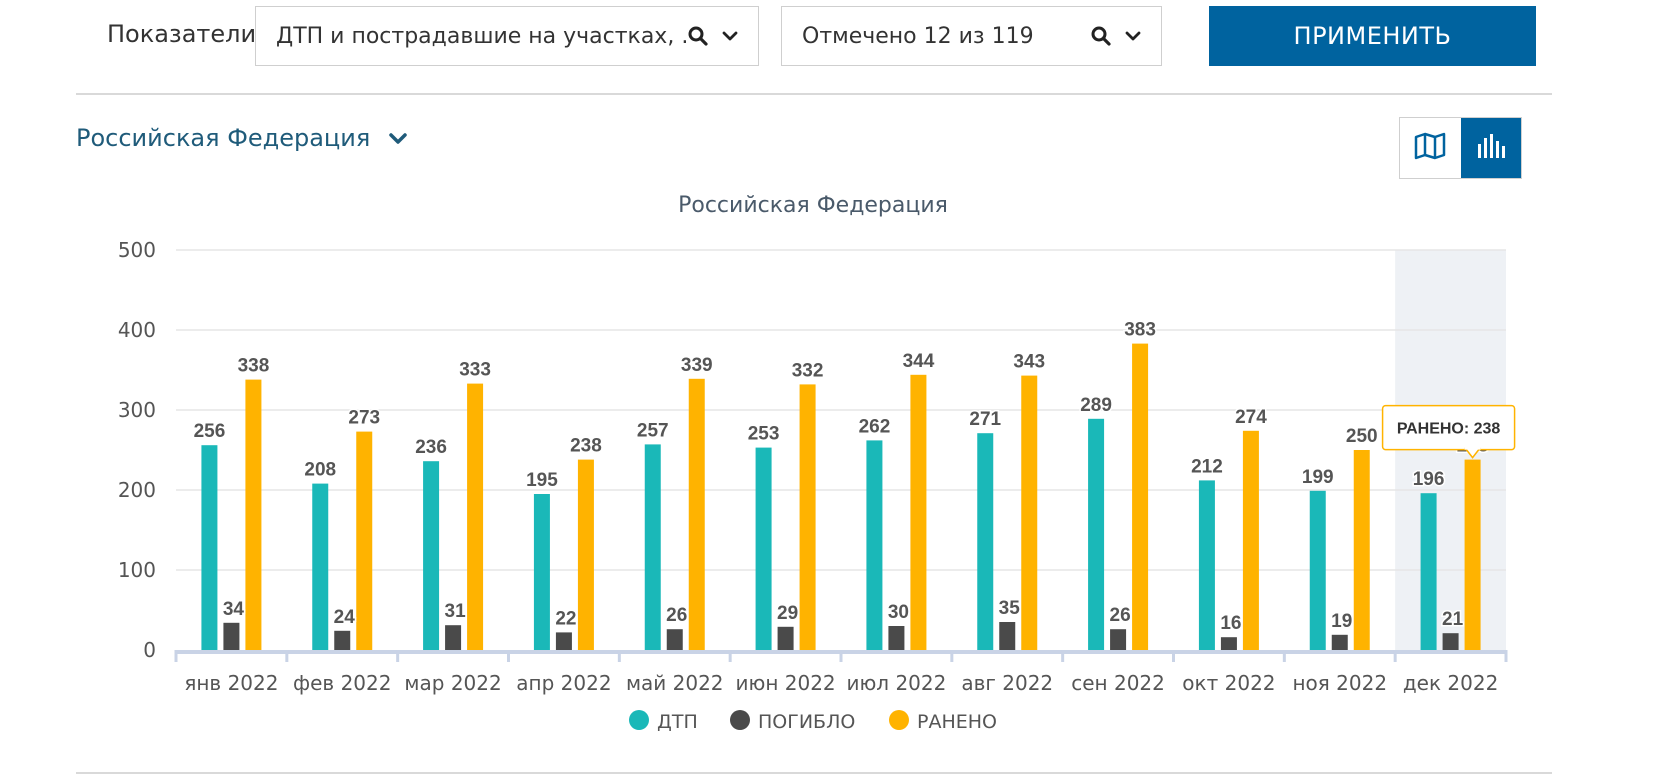 The height and width of the screenshot is (780, 1662). What do you see at coordinates (814, 773) in the screenshot?
I see `divider` at bounding box center [814, 773].